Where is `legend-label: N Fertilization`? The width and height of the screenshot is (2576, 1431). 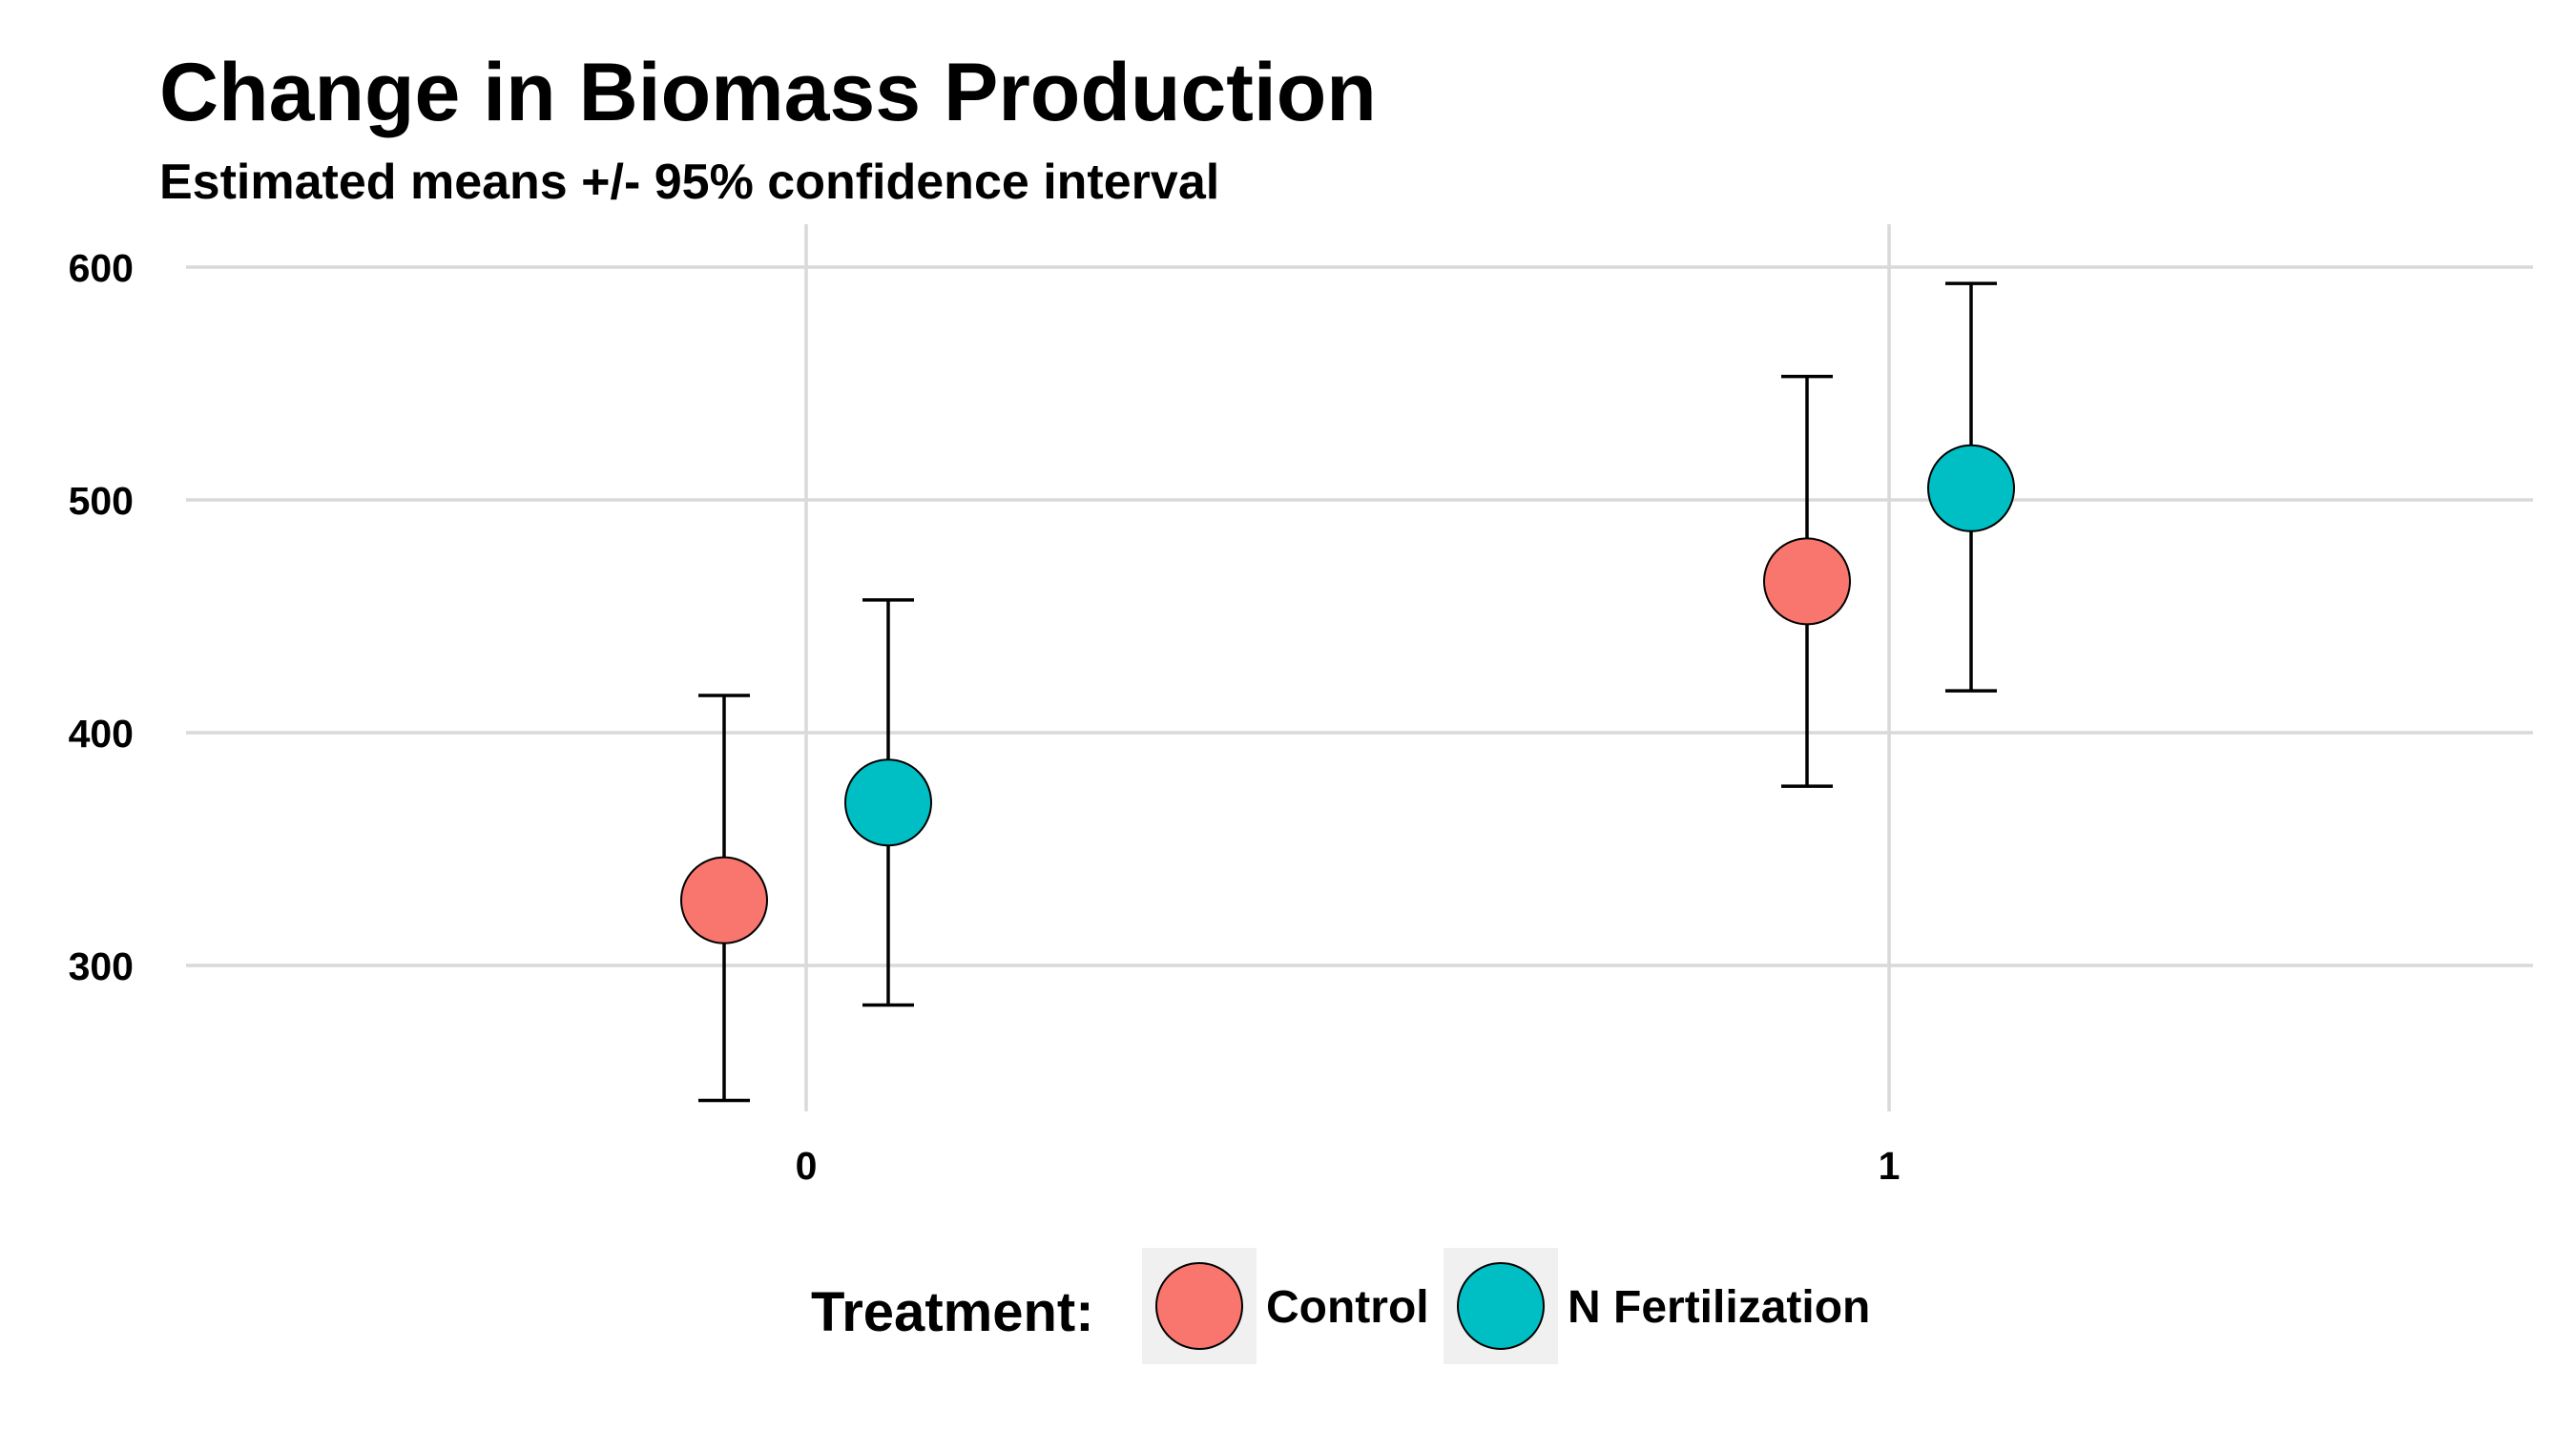
legend-label: N Fertilization is located at coordinates (1719, 1307).